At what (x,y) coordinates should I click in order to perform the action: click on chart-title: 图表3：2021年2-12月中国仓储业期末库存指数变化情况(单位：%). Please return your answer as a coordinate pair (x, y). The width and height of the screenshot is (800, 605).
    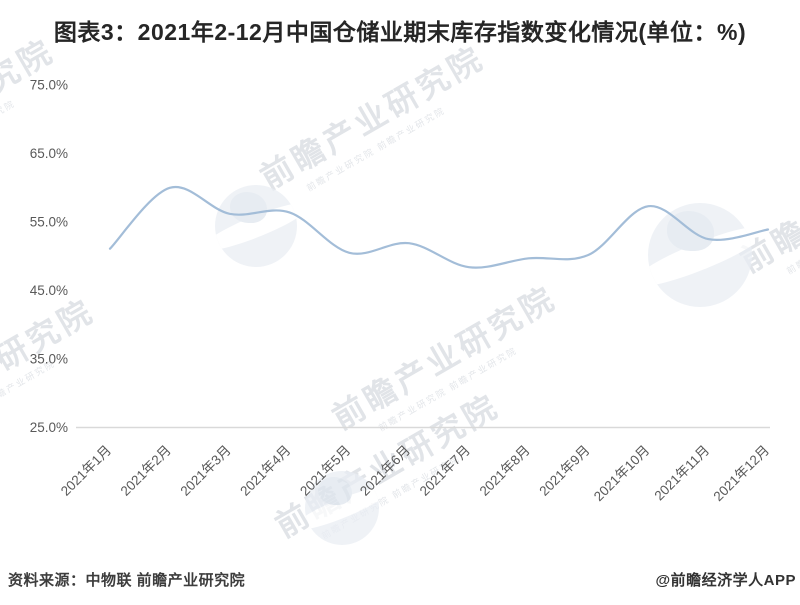
    Looking at the image, I should click on (400, 32).